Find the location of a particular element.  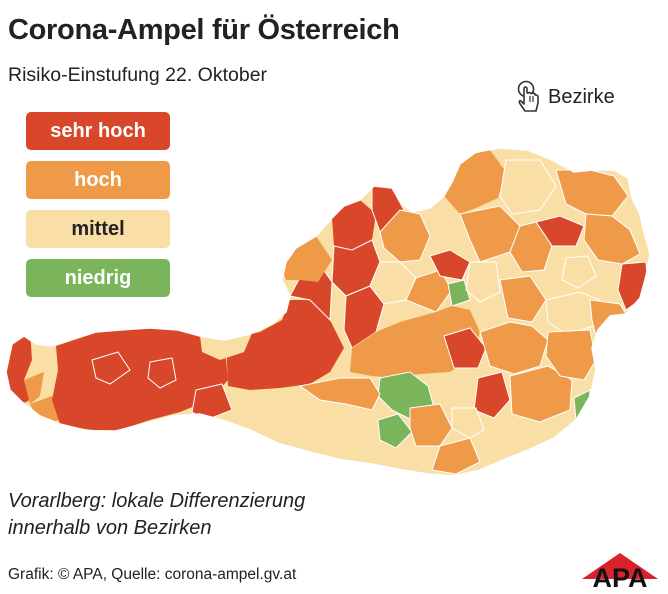

legend-item-mittel: mittel is located at coordinates (98, 229).